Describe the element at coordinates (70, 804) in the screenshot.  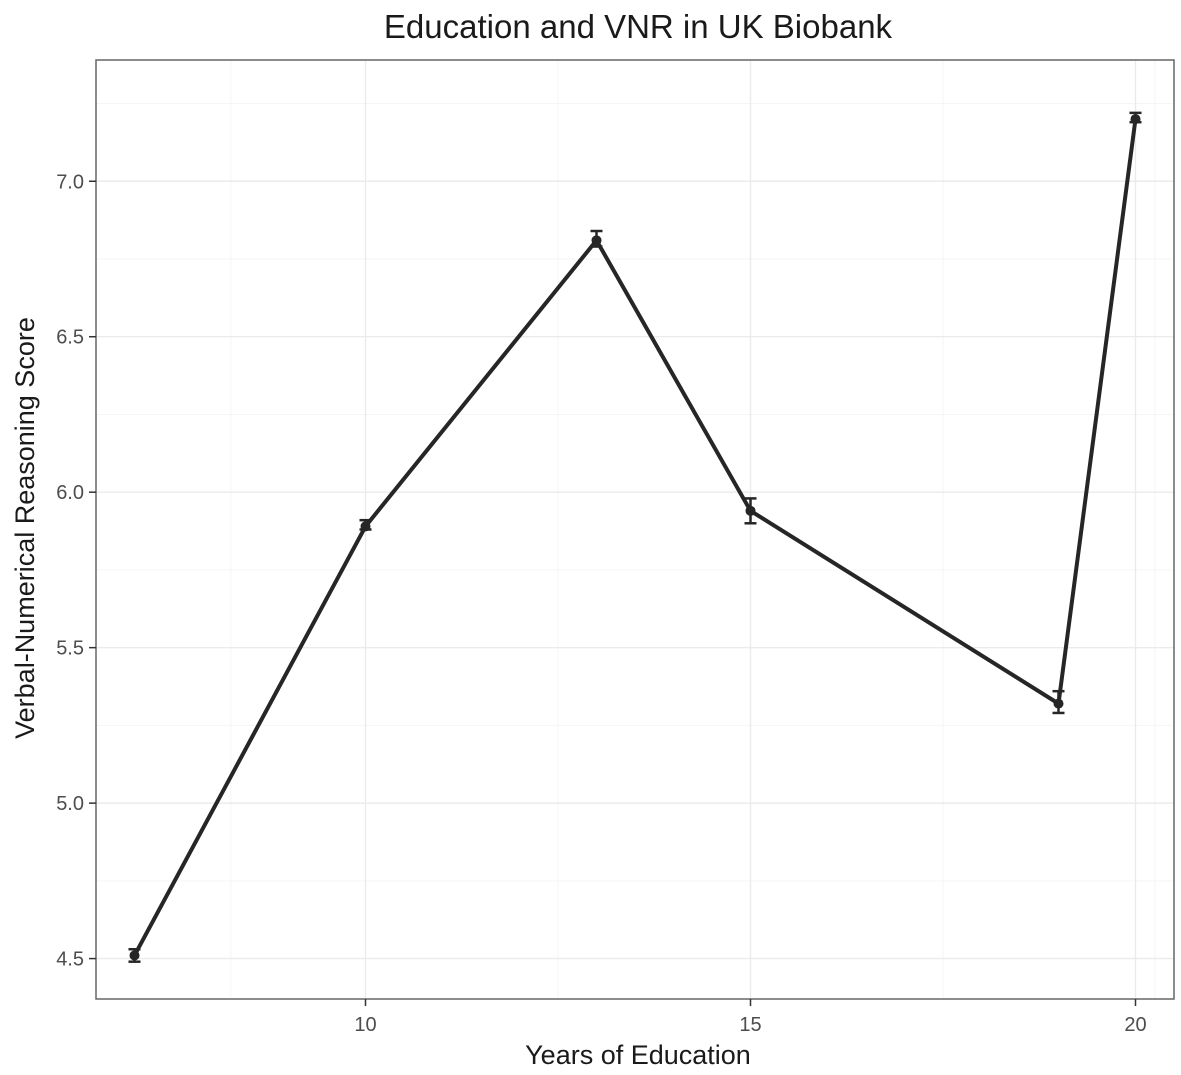
I see `y-tick-label: 5.0` at that location.